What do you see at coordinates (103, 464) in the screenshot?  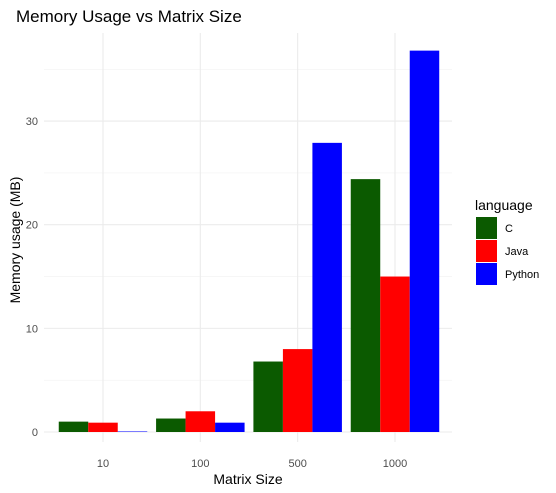 I see `x-tick-label: 10` at bounding box center [103, 464].